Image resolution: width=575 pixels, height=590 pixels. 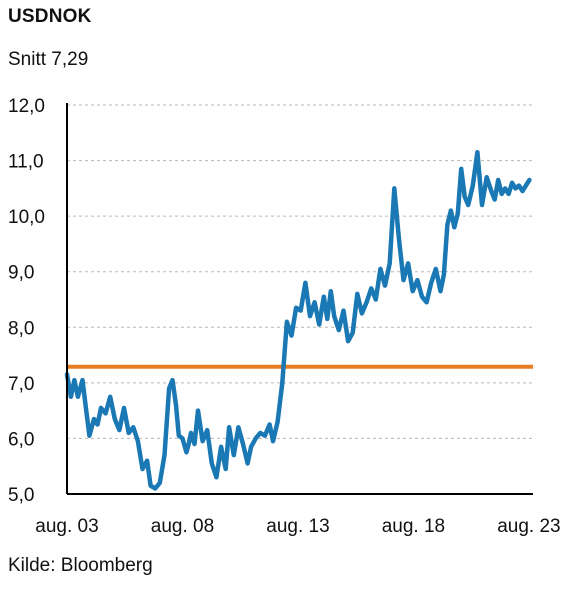 What do you see at coordinates (80, 565) in the screenshot?
I see `source-note: Kilde: Bloomberg` at bounding box center [80, 565].